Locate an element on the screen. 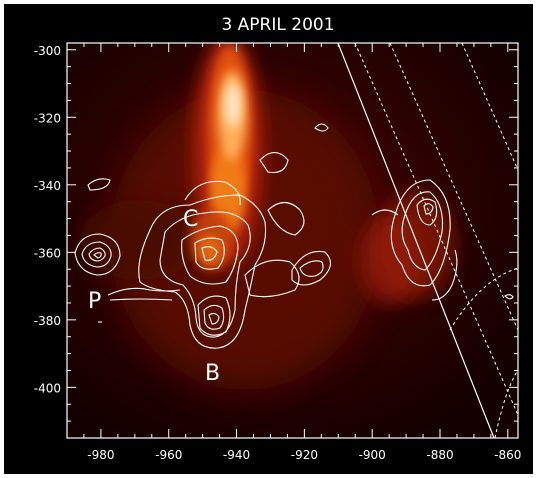 The width and height of the screenshot is (537, 478). y-tick-label: -300 is located at coordinates (47, 51).